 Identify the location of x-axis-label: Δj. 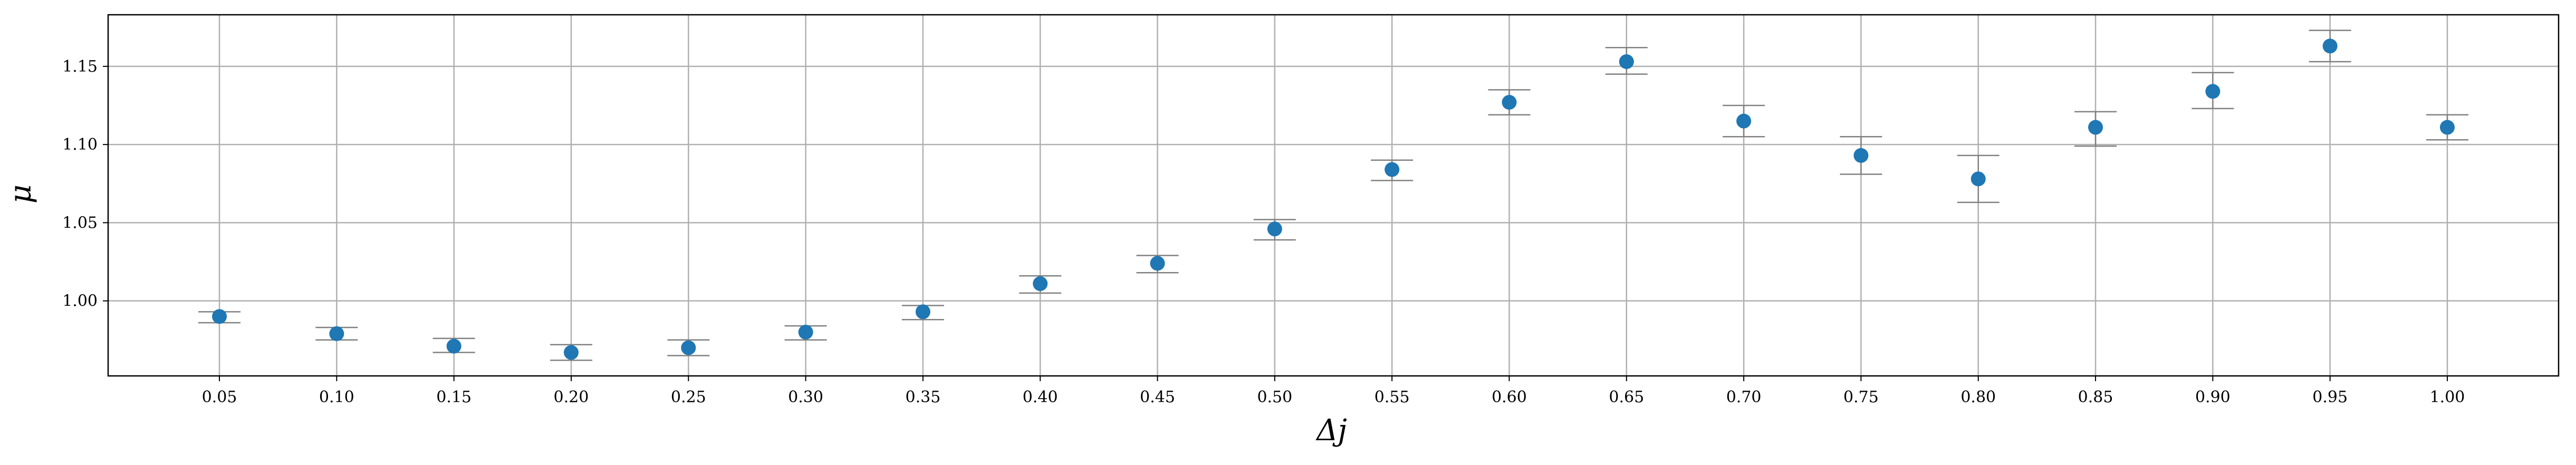
(1331, 430).